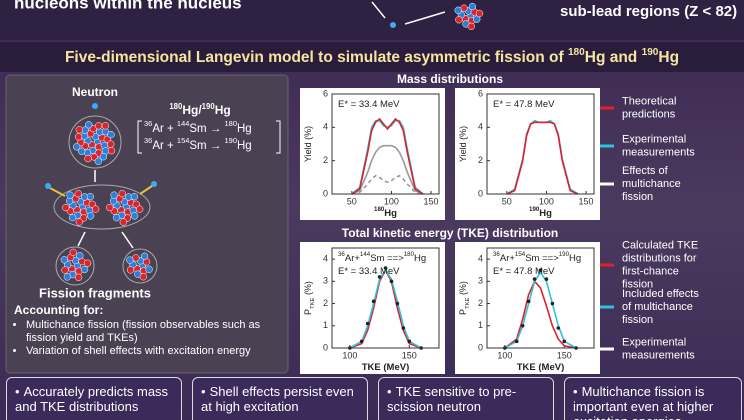 The height and width of the screenshot is (420, 744). What do you see at coordinates (524, 104) in the screenshot?
I see `text-part: E* = 47.8 MeV` at bounding box center [524, 104].